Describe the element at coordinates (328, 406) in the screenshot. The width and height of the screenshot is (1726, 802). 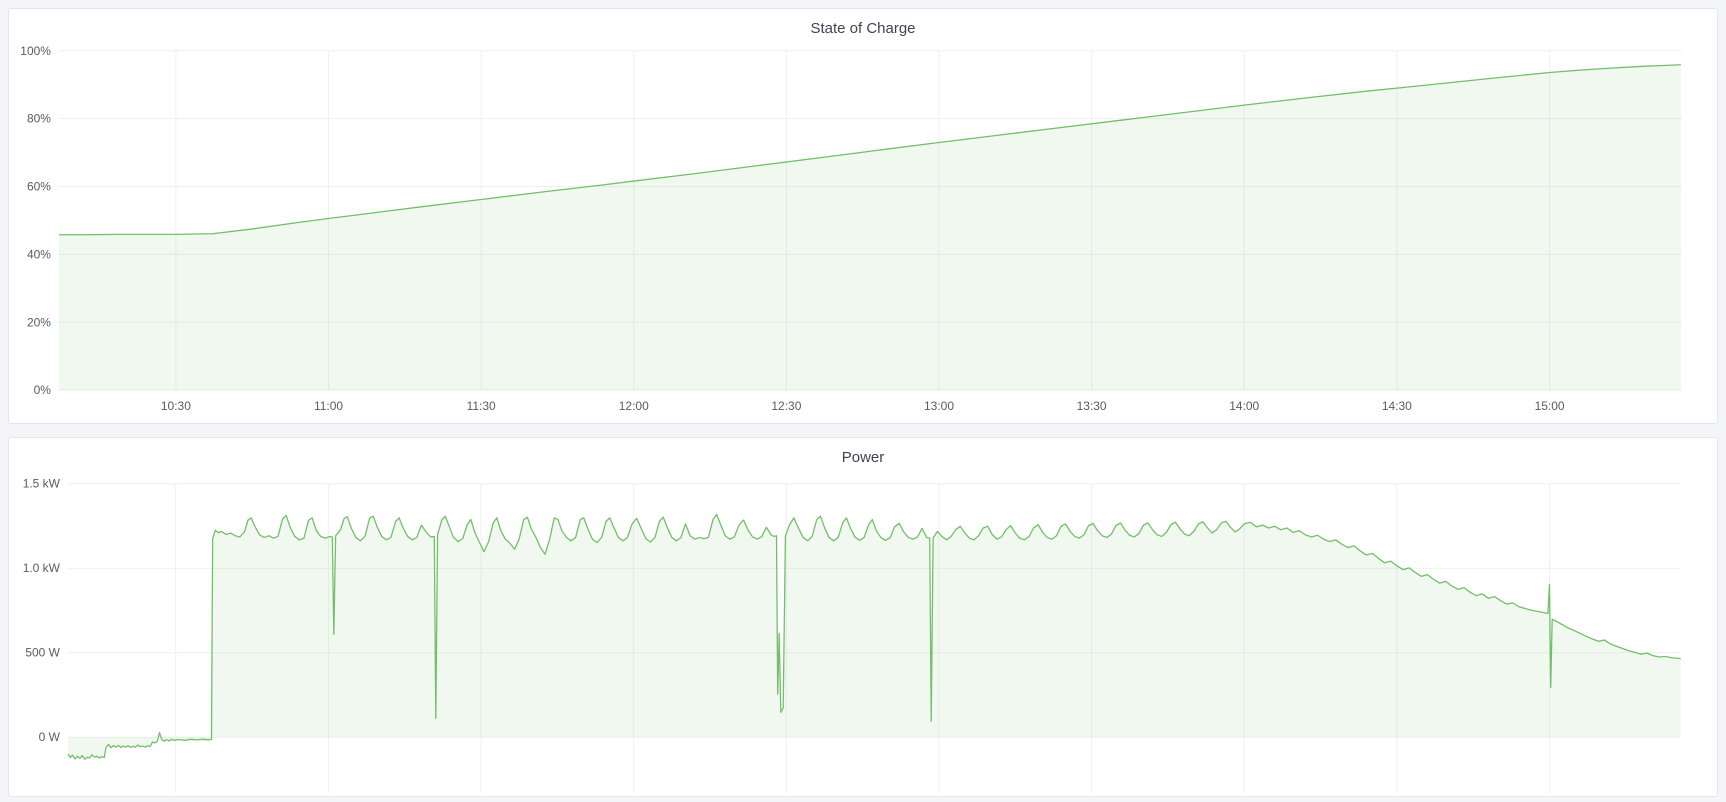
I see `x-axis-tick-label: 11:00` at that location.